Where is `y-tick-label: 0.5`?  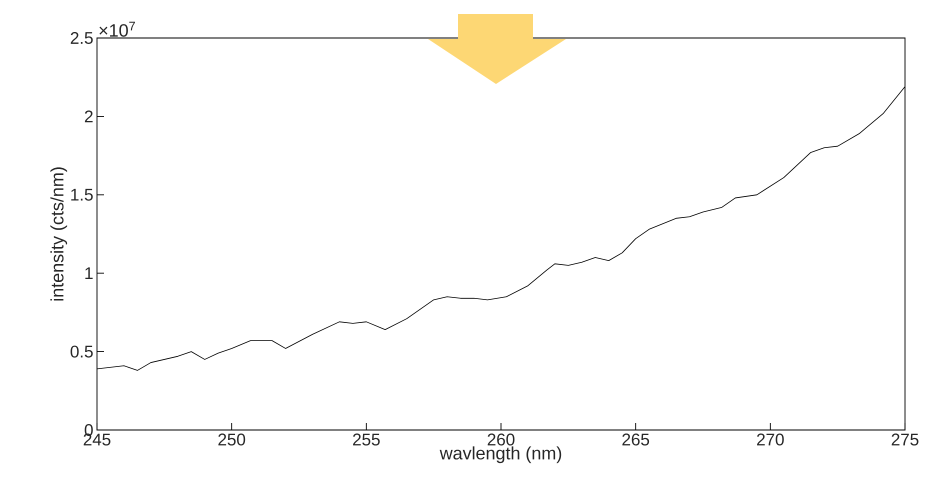 y-tick-label: 0.5 is located at coordinates (81, 352).